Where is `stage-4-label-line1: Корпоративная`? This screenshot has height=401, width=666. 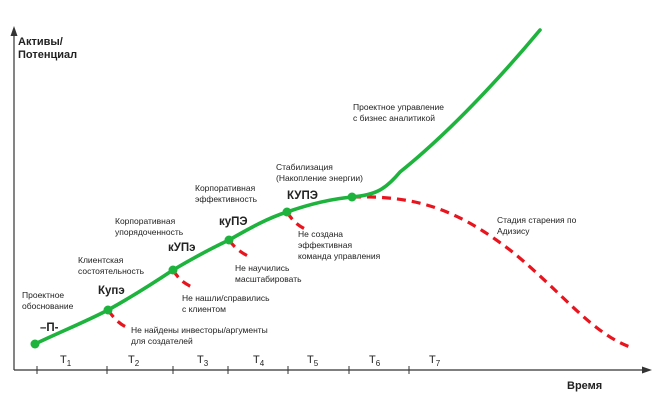 stage-4-label-line1: Корпоративная is located at coordinates (225, 188).